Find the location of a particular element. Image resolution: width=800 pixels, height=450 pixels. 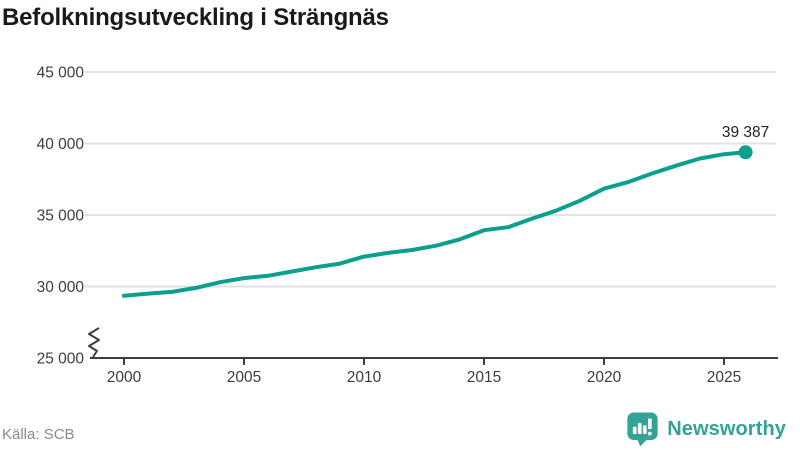

newsworthy-logo: Newsworthy is located at coordinates (706, 429).